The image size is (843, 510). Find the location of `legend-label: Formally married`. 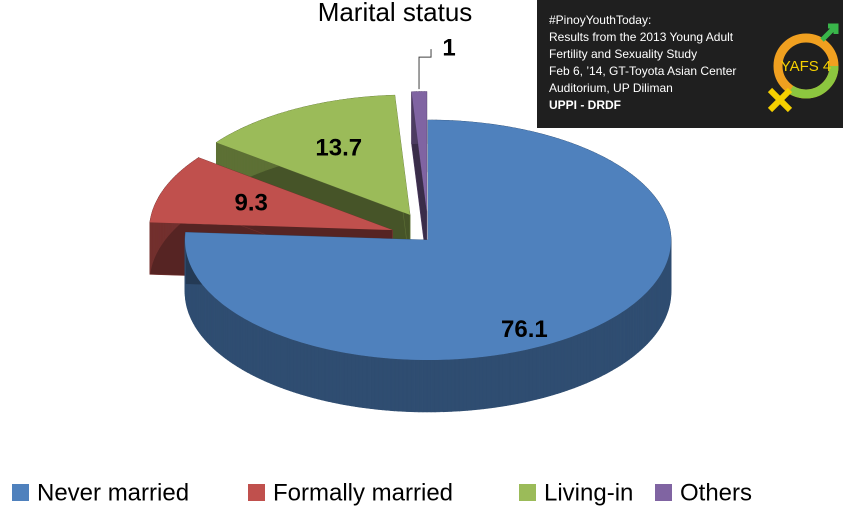

legend-label: Formally married is located at coordinates (363, 492).